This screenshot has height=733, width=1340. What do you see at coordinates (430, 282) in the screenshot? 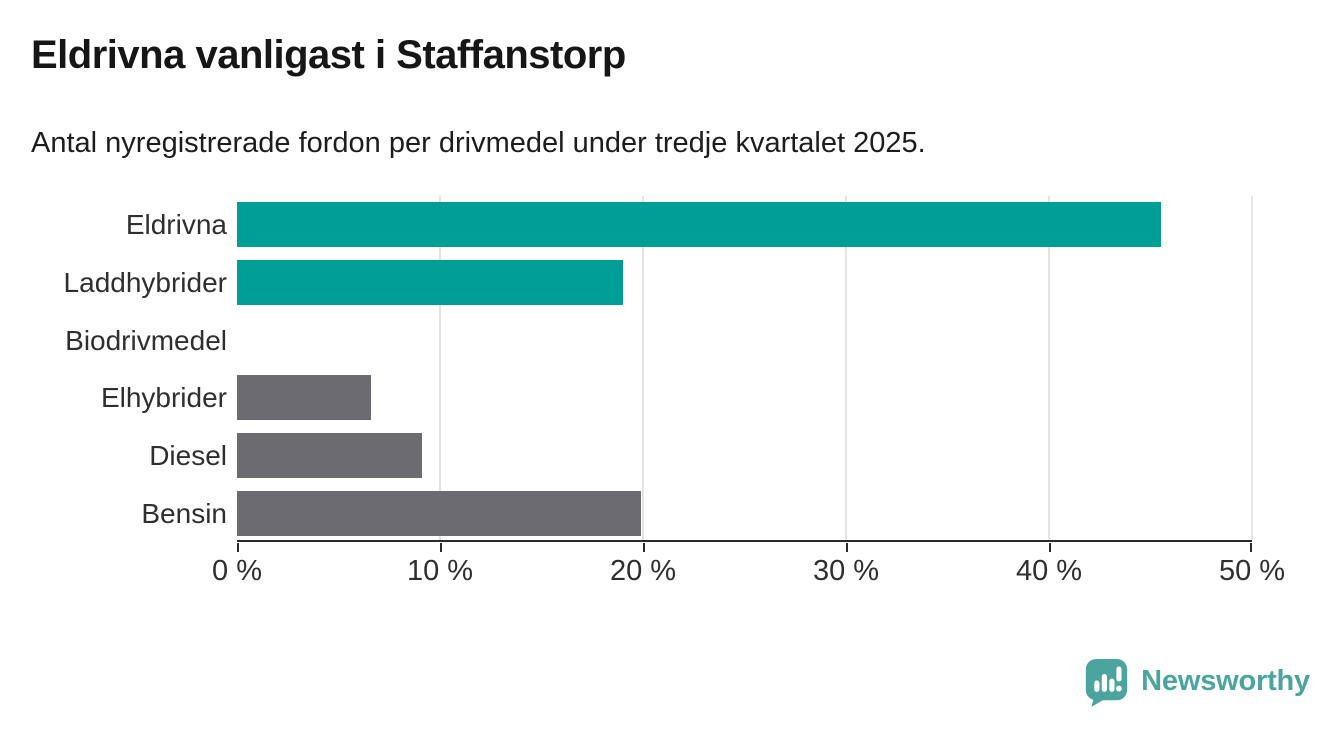
I see `bar-laddhybrider` at bounding box center [430, 282].